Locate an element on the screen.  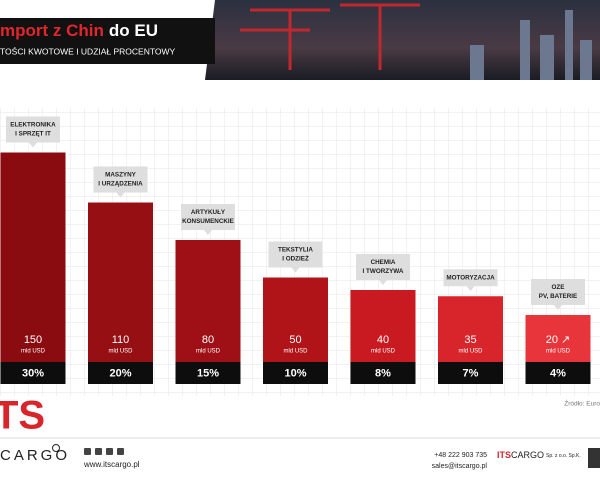
category-label: I SPRZĘT IT is located at coordinates (33, 134).